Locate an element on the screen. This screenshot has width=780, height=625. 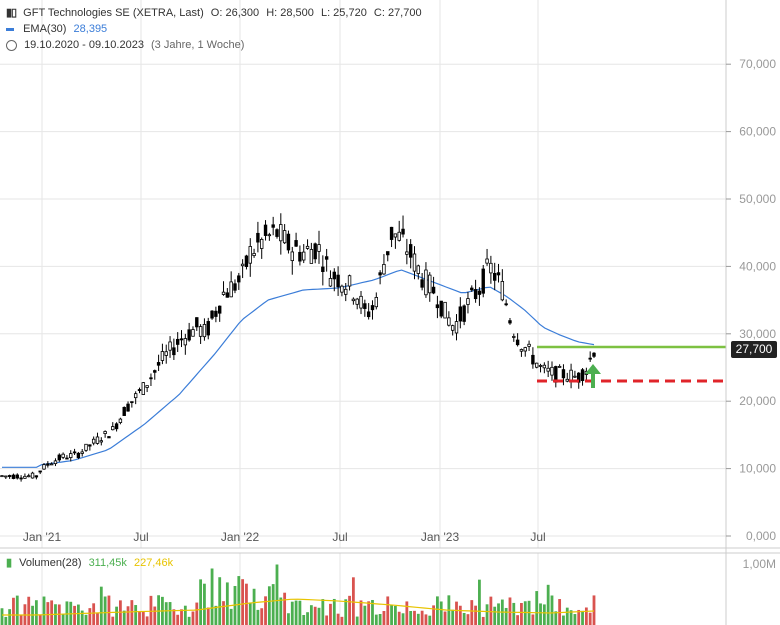
close-value: C: 27,700 is located at coordinates (397, 13).